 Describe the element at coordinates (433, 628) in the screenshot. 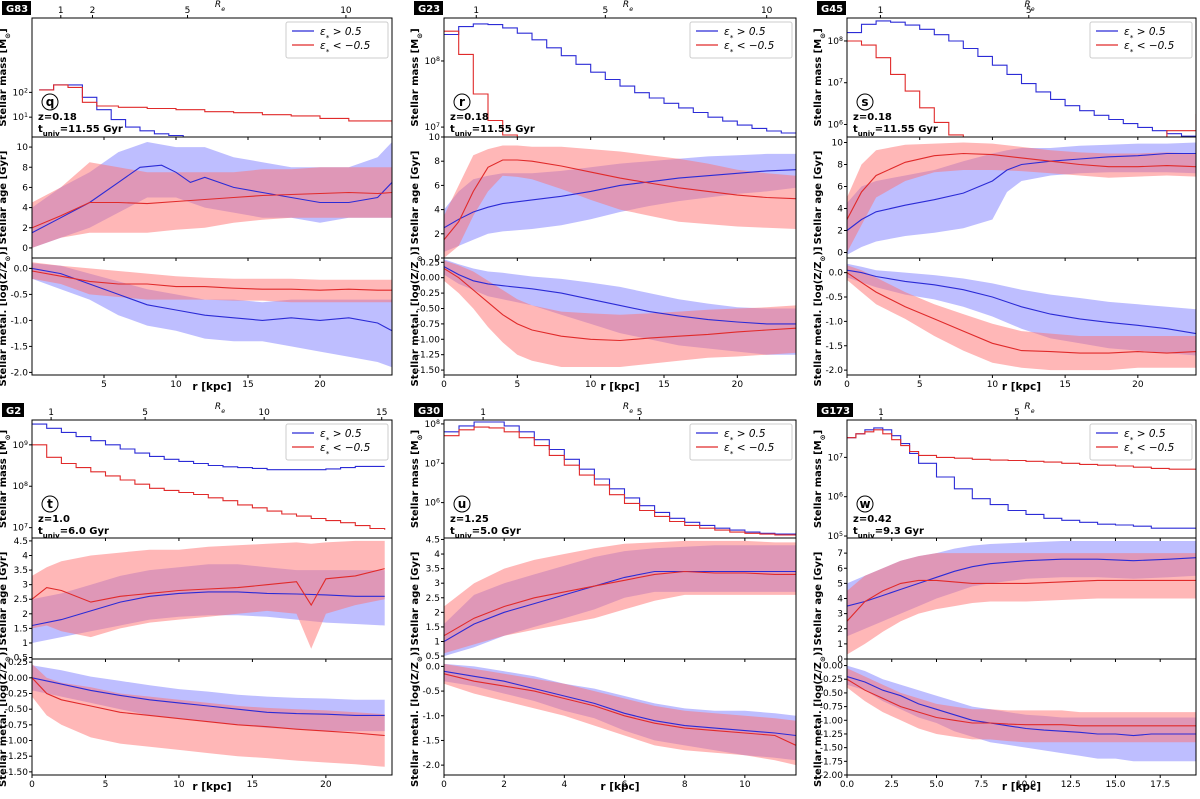

I see `y-tick-label: 1.5` at that location.